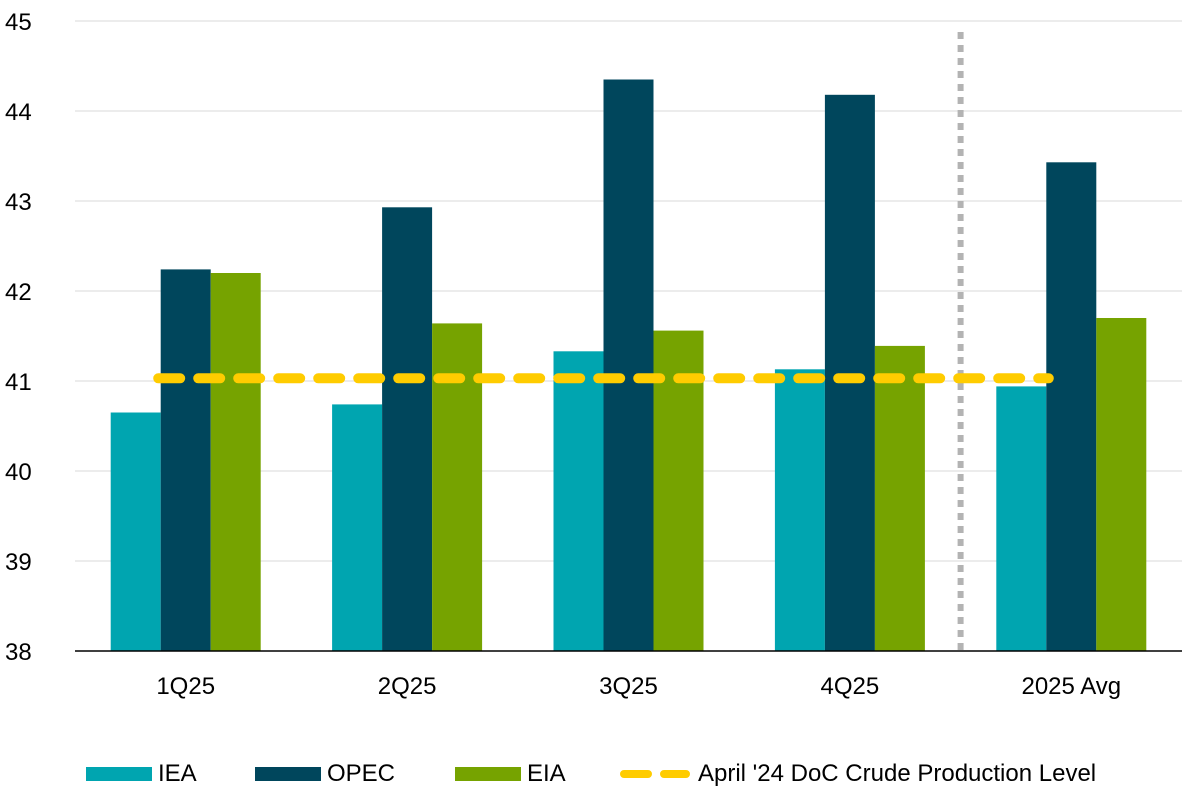  Describe the element at coordinates (1071, 407) in the screenshot. I see `bar-opec-2025-avg` at that location.